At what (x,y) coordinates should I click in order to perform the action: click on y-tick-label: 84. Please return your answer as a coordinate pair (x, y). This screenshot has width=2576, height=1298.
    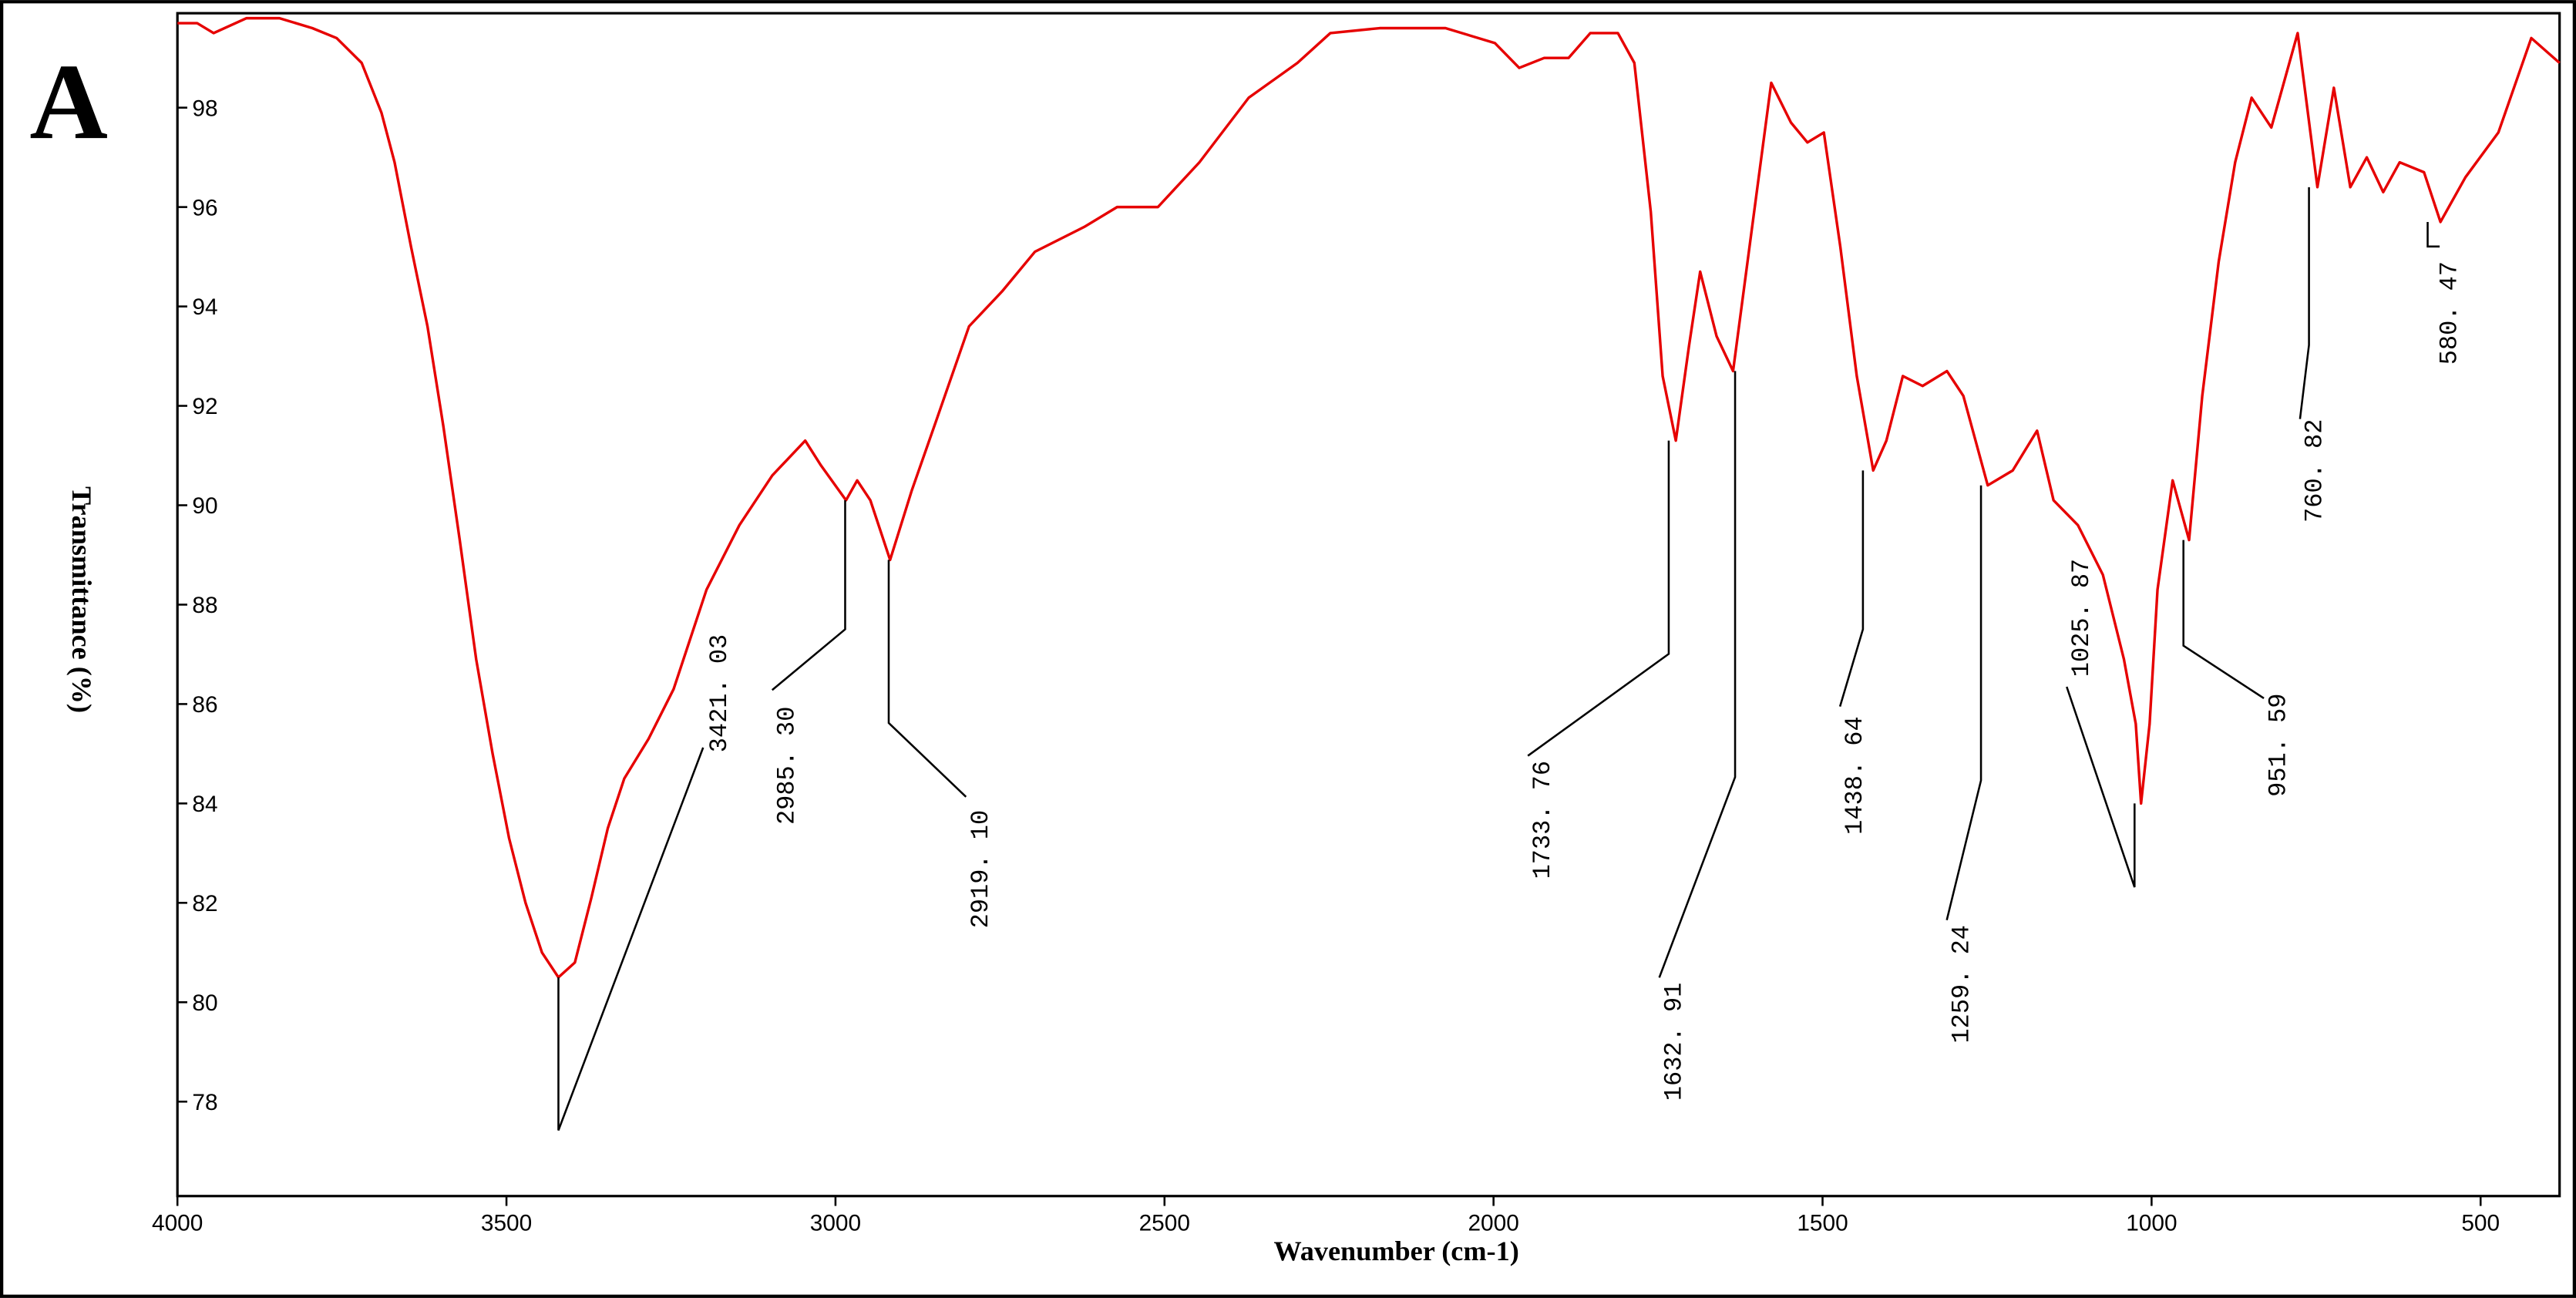
    Looking at the image, I should click on (204, 804).